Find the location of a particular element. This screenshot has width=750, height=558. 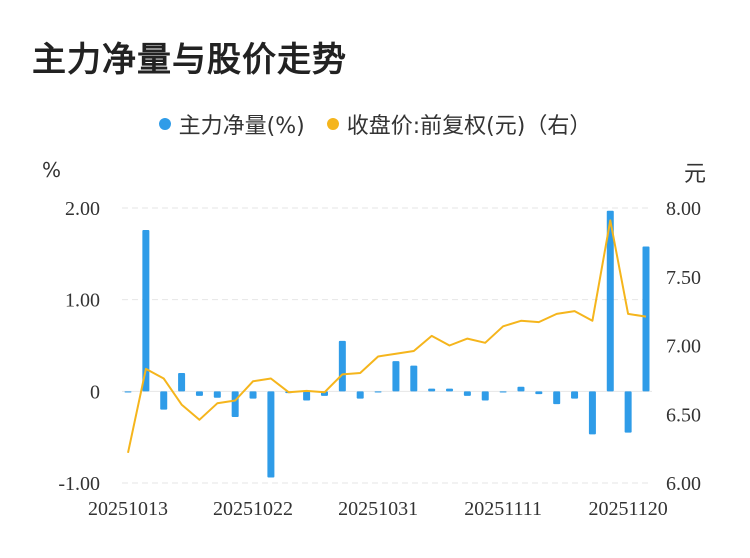

legend-line-label: 收盘价:前复权(元)（右） is located at coordinates (469, 126).